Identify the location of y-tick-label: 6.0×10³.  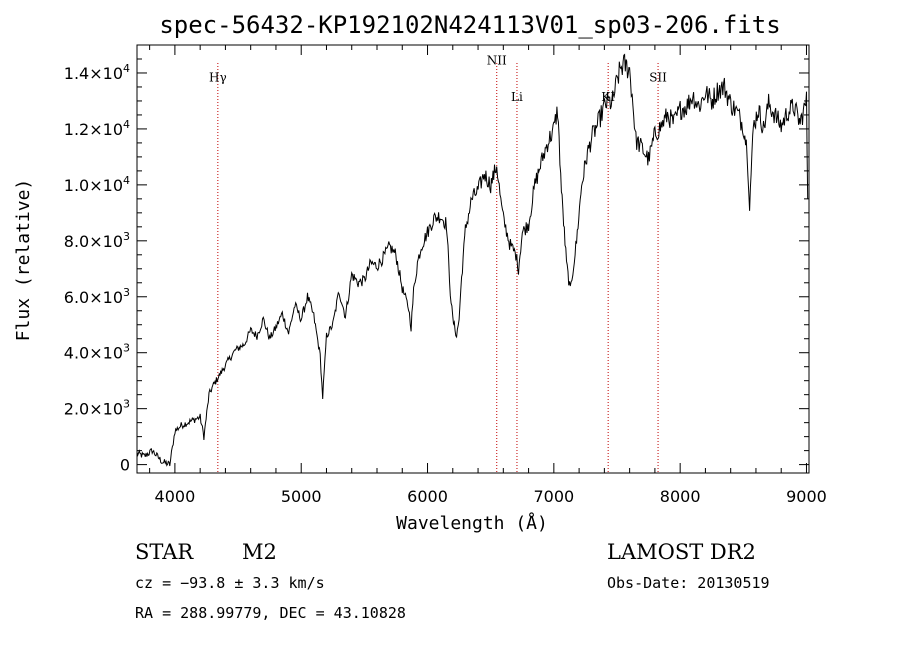
(97, 296).